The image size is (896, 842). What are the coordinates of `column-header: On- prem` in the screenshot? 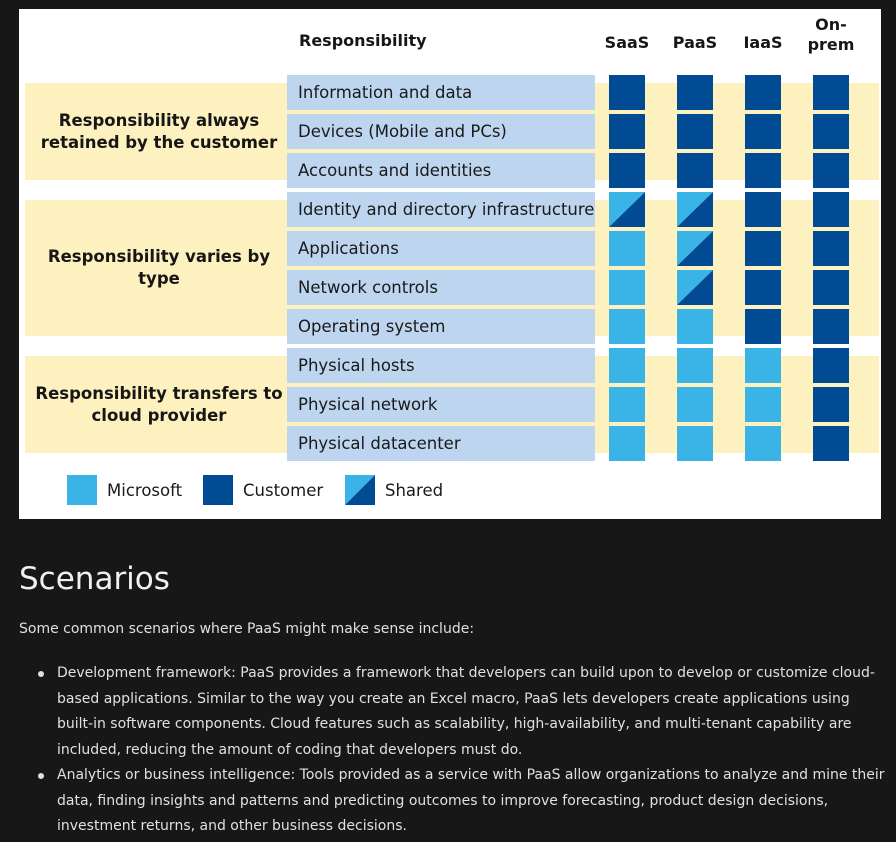 It's located at (831, 34).